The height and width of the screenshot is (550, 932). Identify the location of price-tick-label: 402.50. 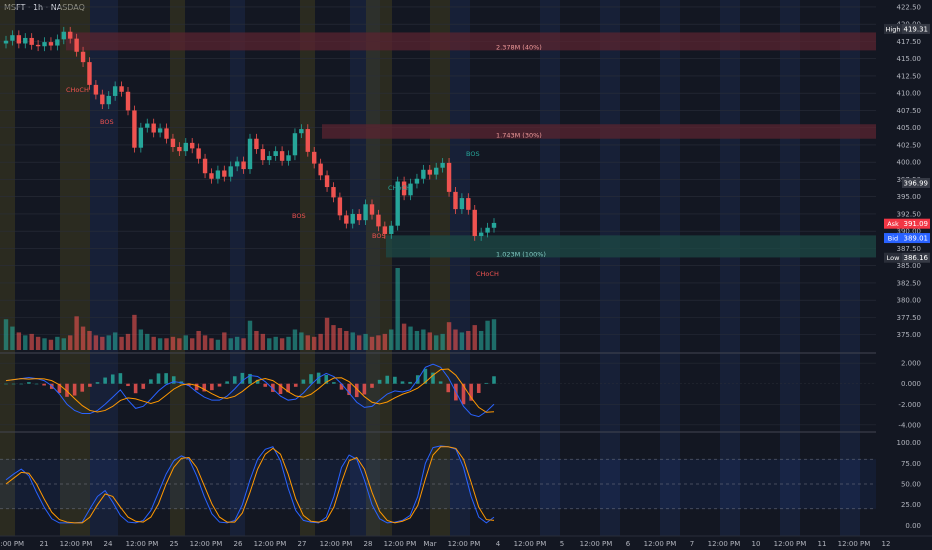
(909, 145).